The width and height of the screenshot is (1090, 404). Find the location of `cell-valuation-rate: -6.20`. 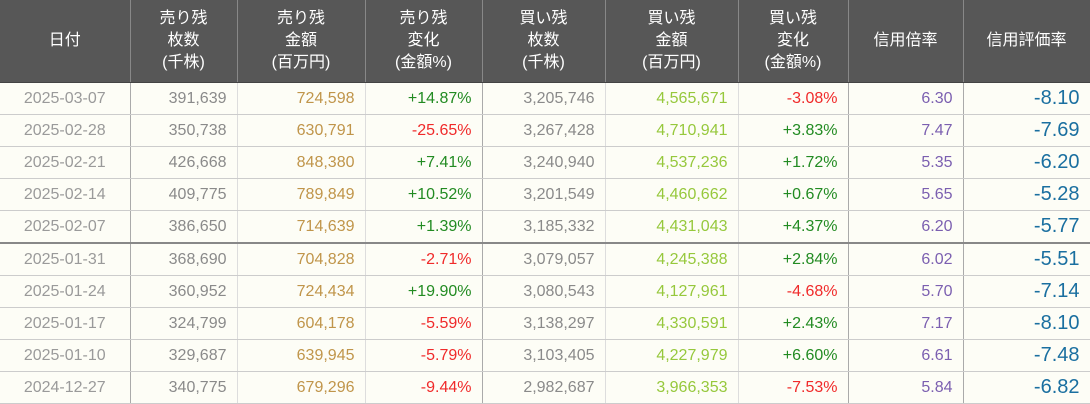

cell-valuation-rate: -6.20 is located at coordinates (1026, 162).